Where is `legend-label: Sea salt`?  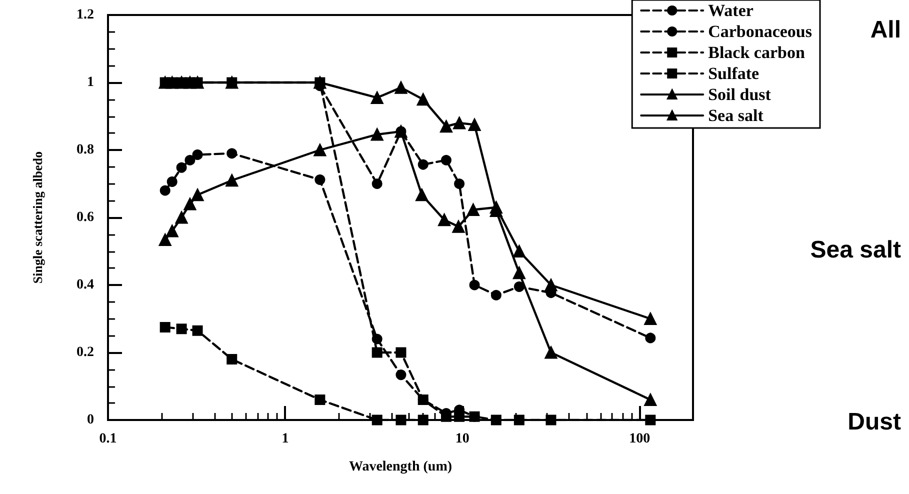 legend-label: Sea salt is located at coordinates (736, 115).